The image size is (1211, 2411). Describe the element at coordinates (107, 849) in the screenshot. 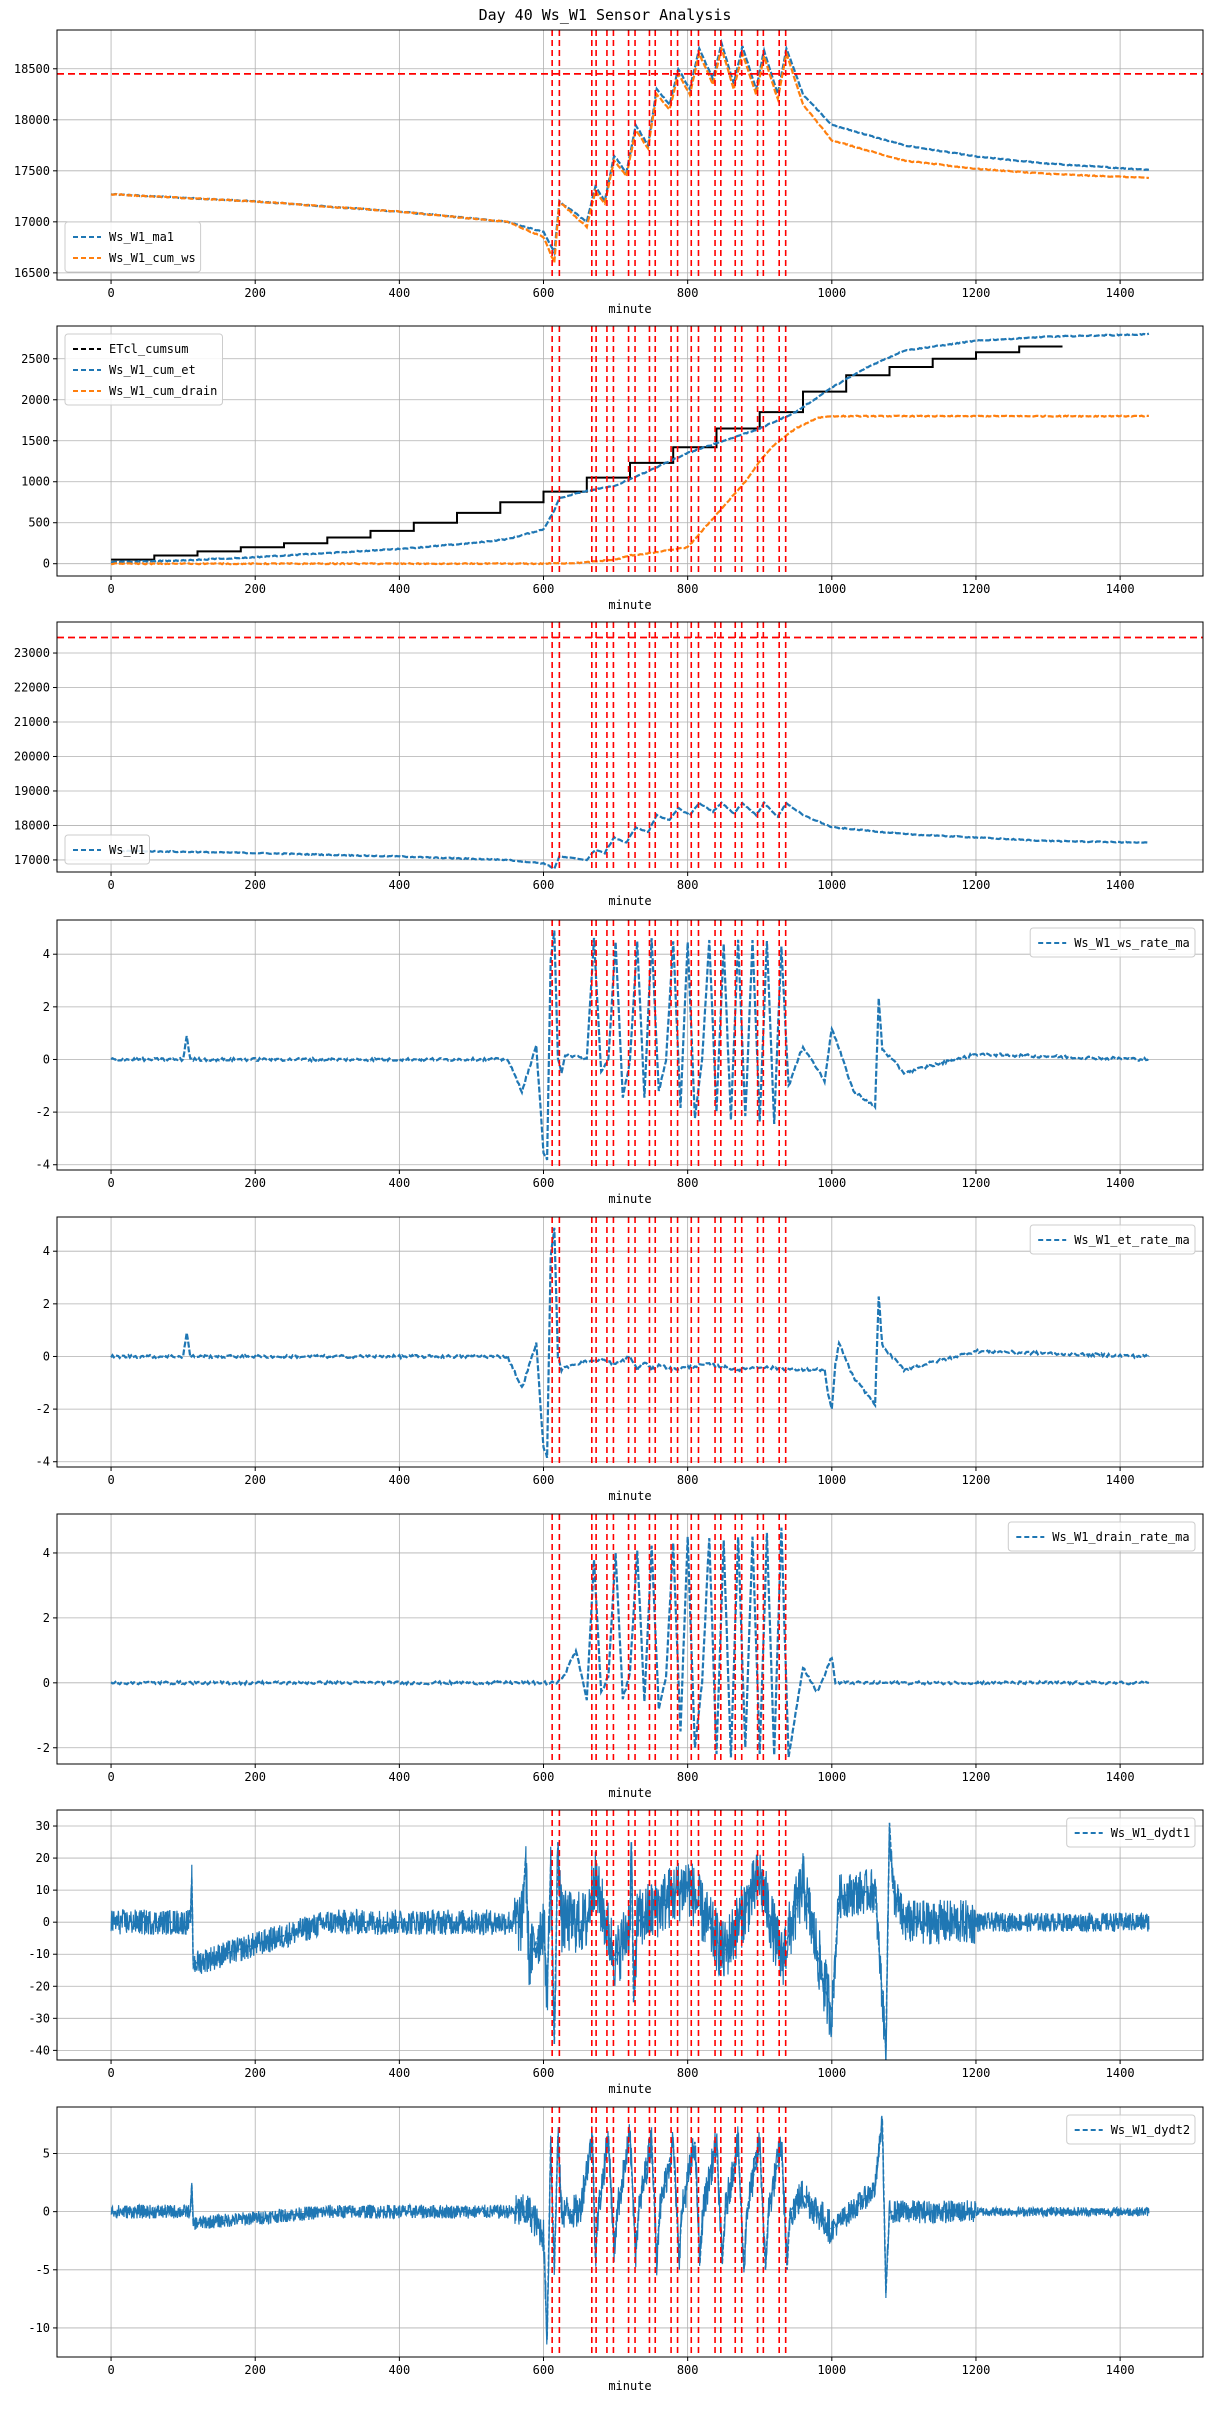

I see `legend: Ws_W1` at that location.